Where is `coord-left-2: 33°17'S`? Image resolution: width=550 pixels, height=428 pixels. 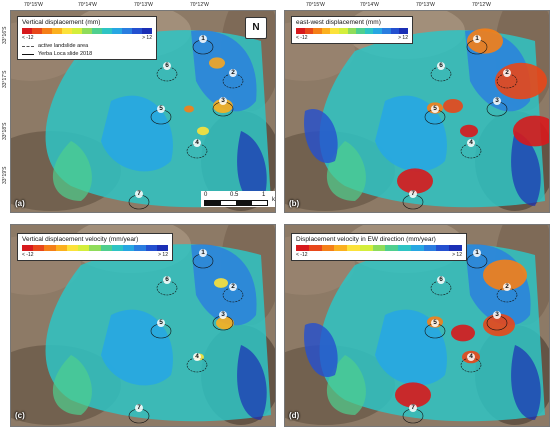 coord-left-2: 33°17'S is located at coordinates (5, 79).